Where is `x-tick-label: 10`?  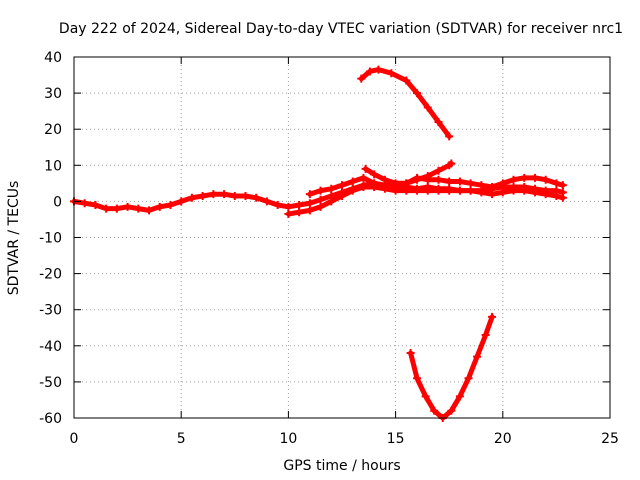
x-tick-label: 10 is located at coordinates (288, 439).